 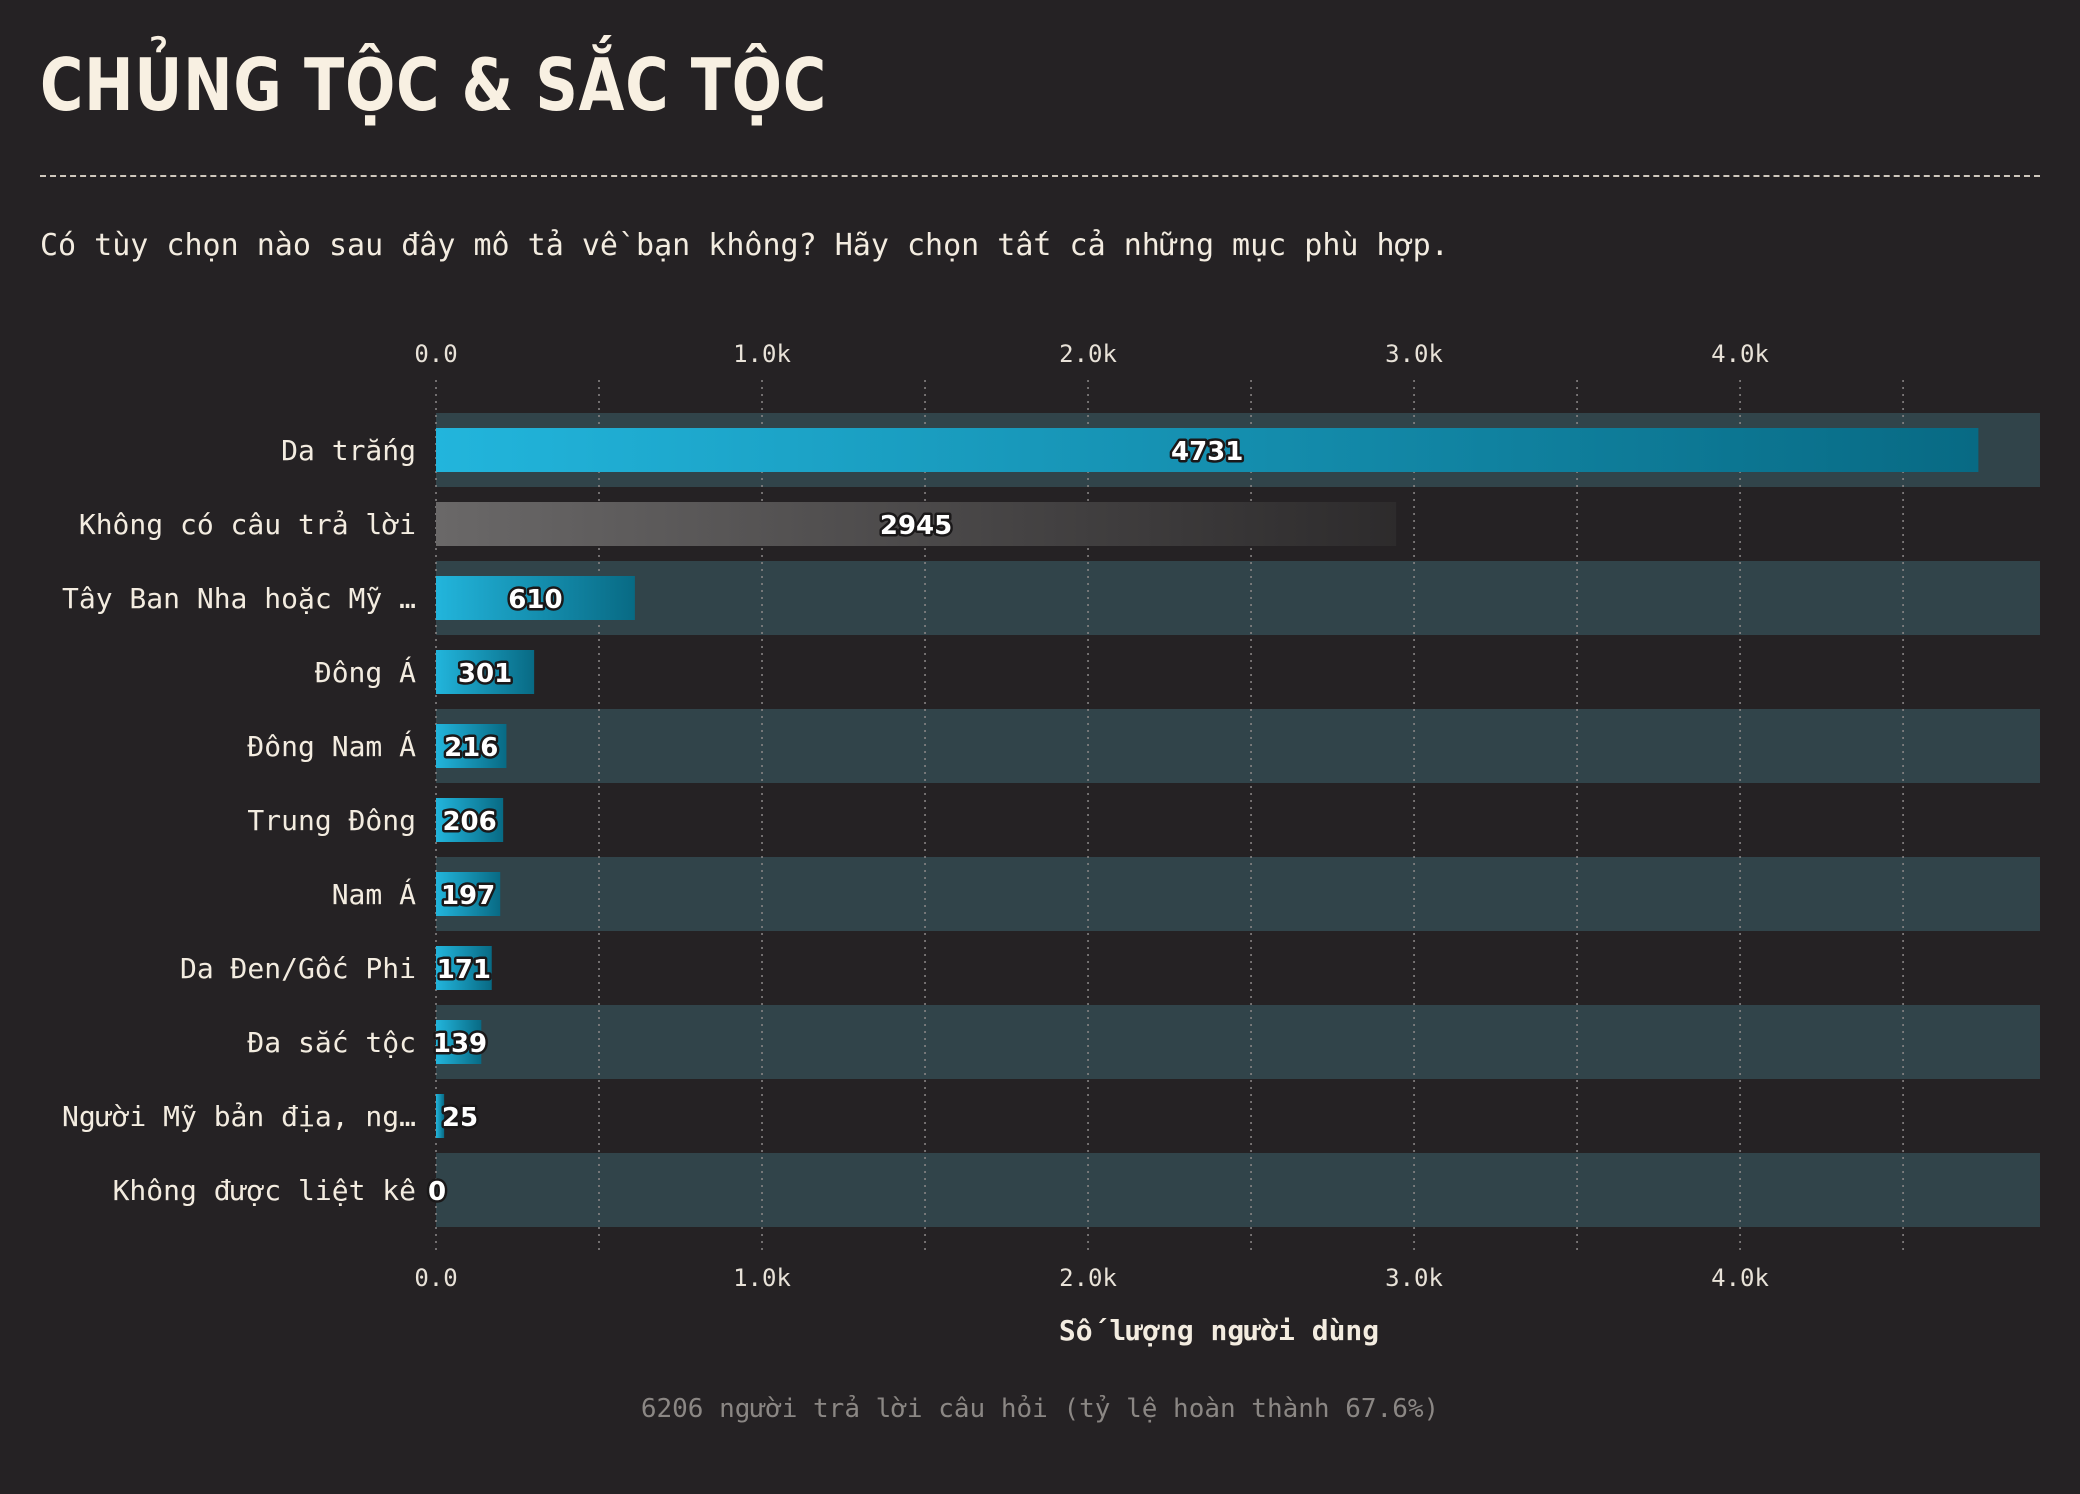 What do you see at coordinates (331, 1042) in the screenshot?
I see `category-label: Đa sắc tộc` at bounding box center [331, 1042].